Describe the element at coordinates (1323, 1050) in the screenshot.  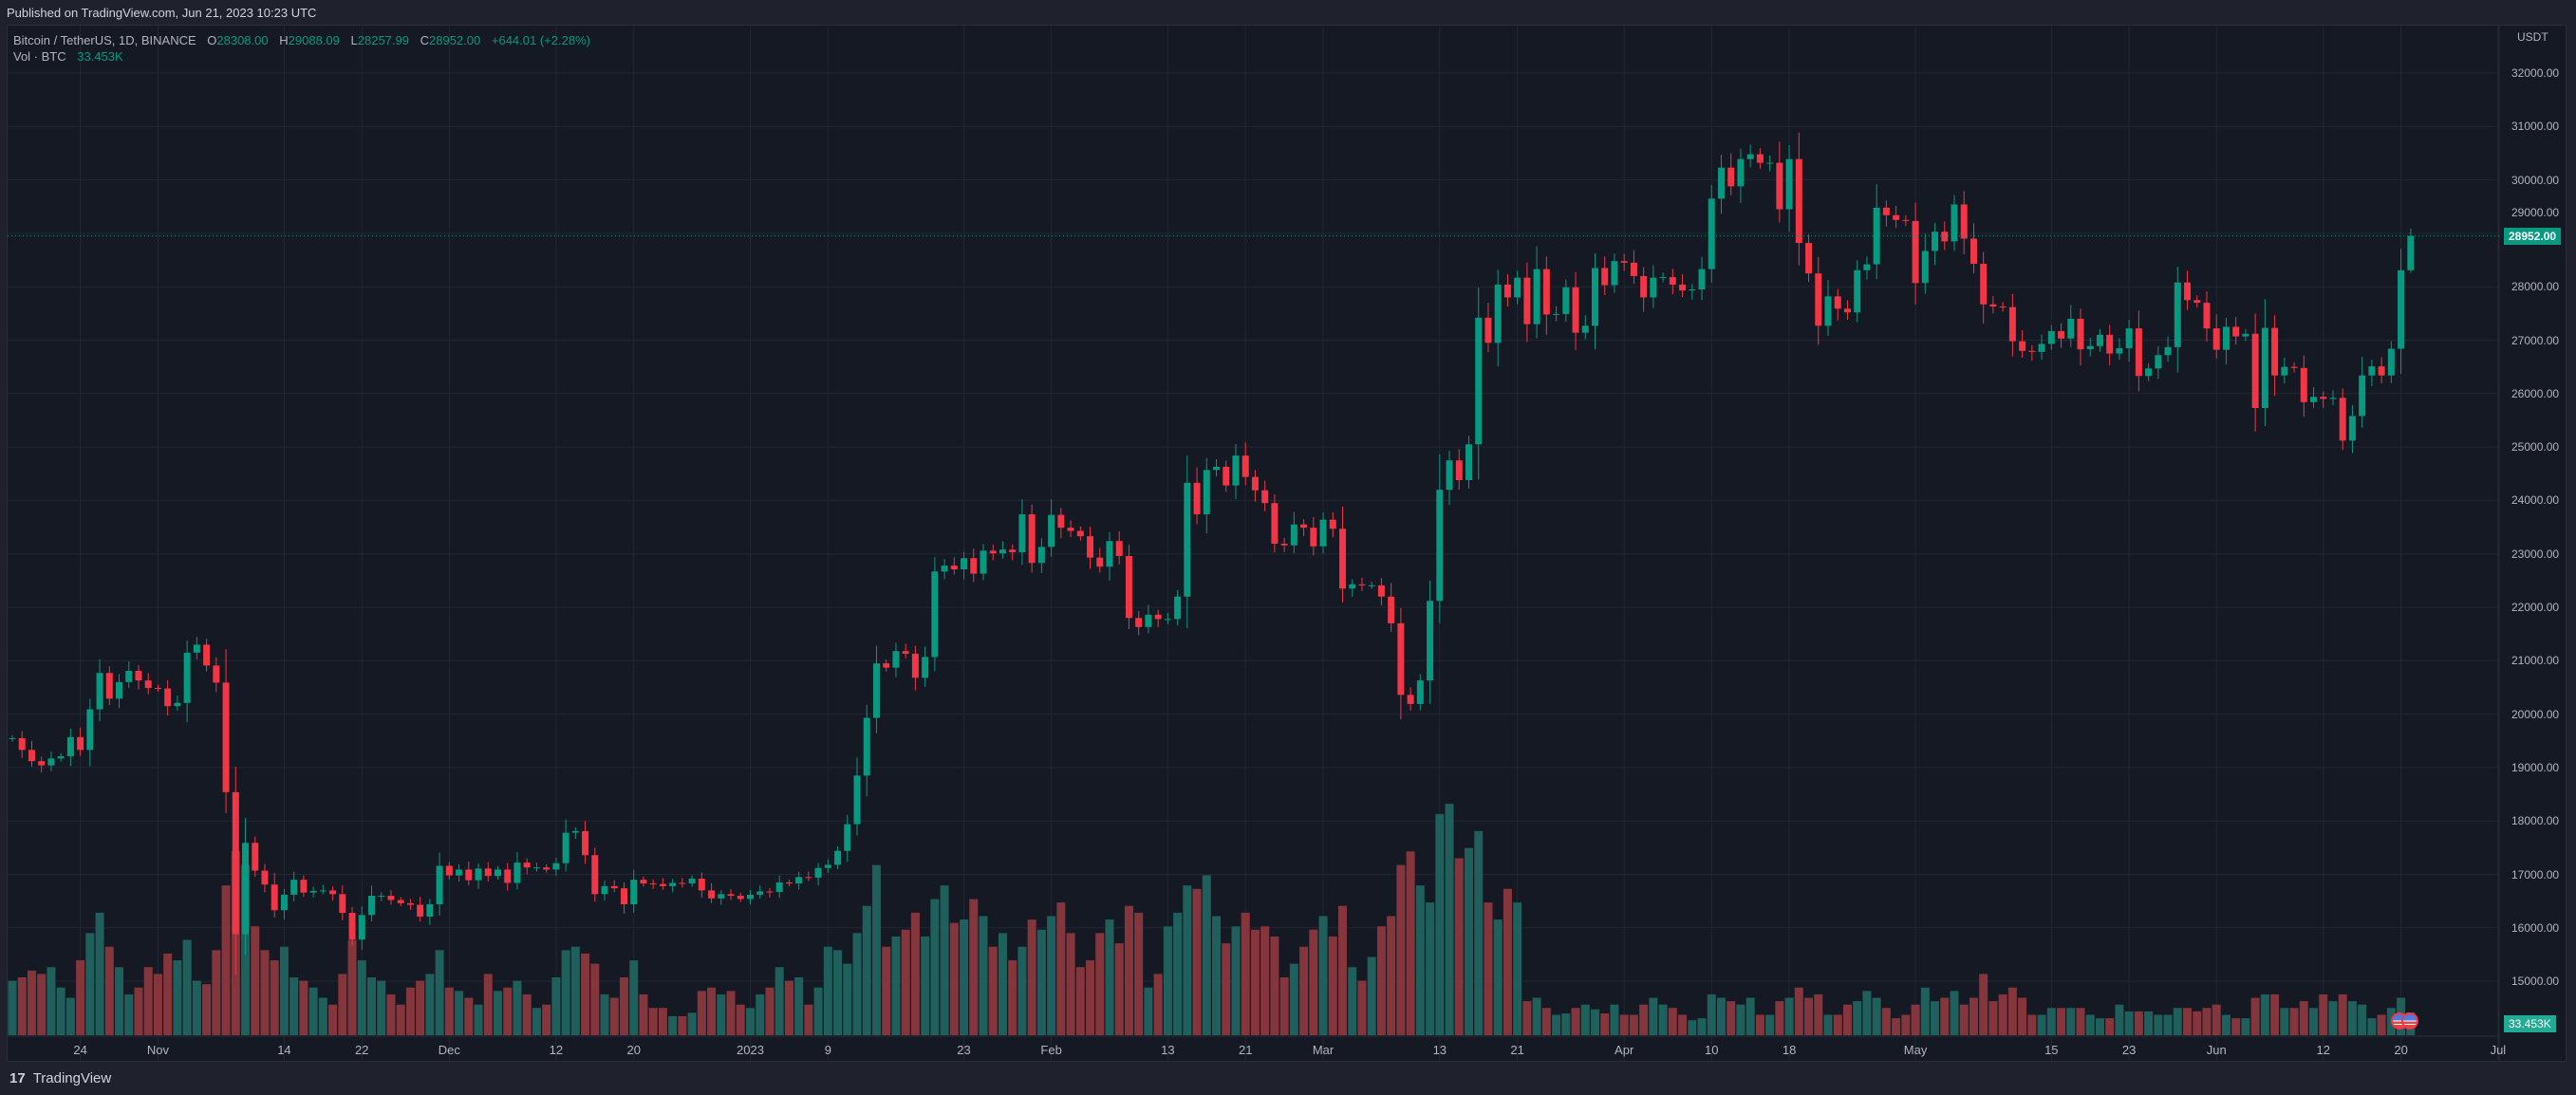
I see `time-tick-label: Mar` at that location.